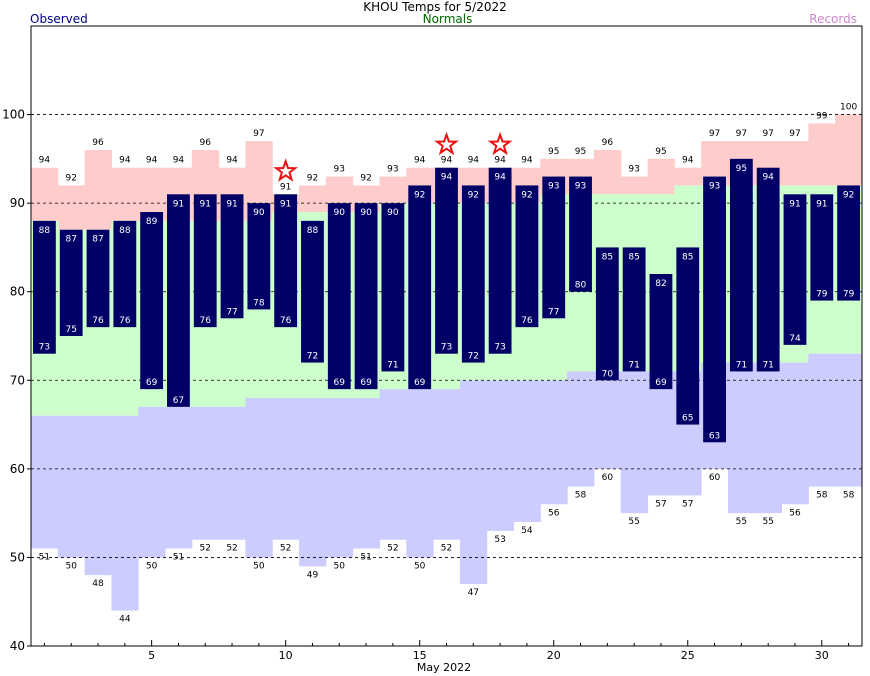  I want to click on y-tick-label: 40, so click(17, 646).